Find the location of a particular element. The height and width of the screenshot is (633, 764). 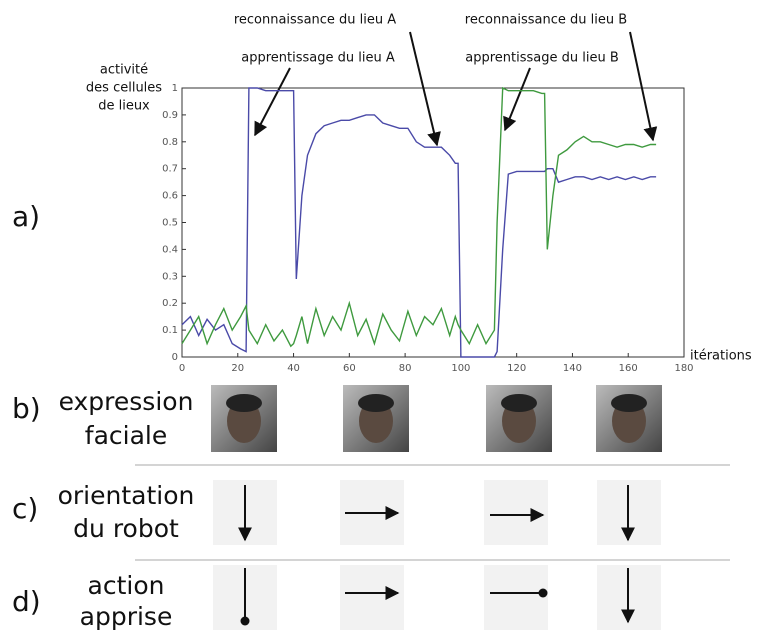

row-label: orientation is located at coordinates (126, 495).